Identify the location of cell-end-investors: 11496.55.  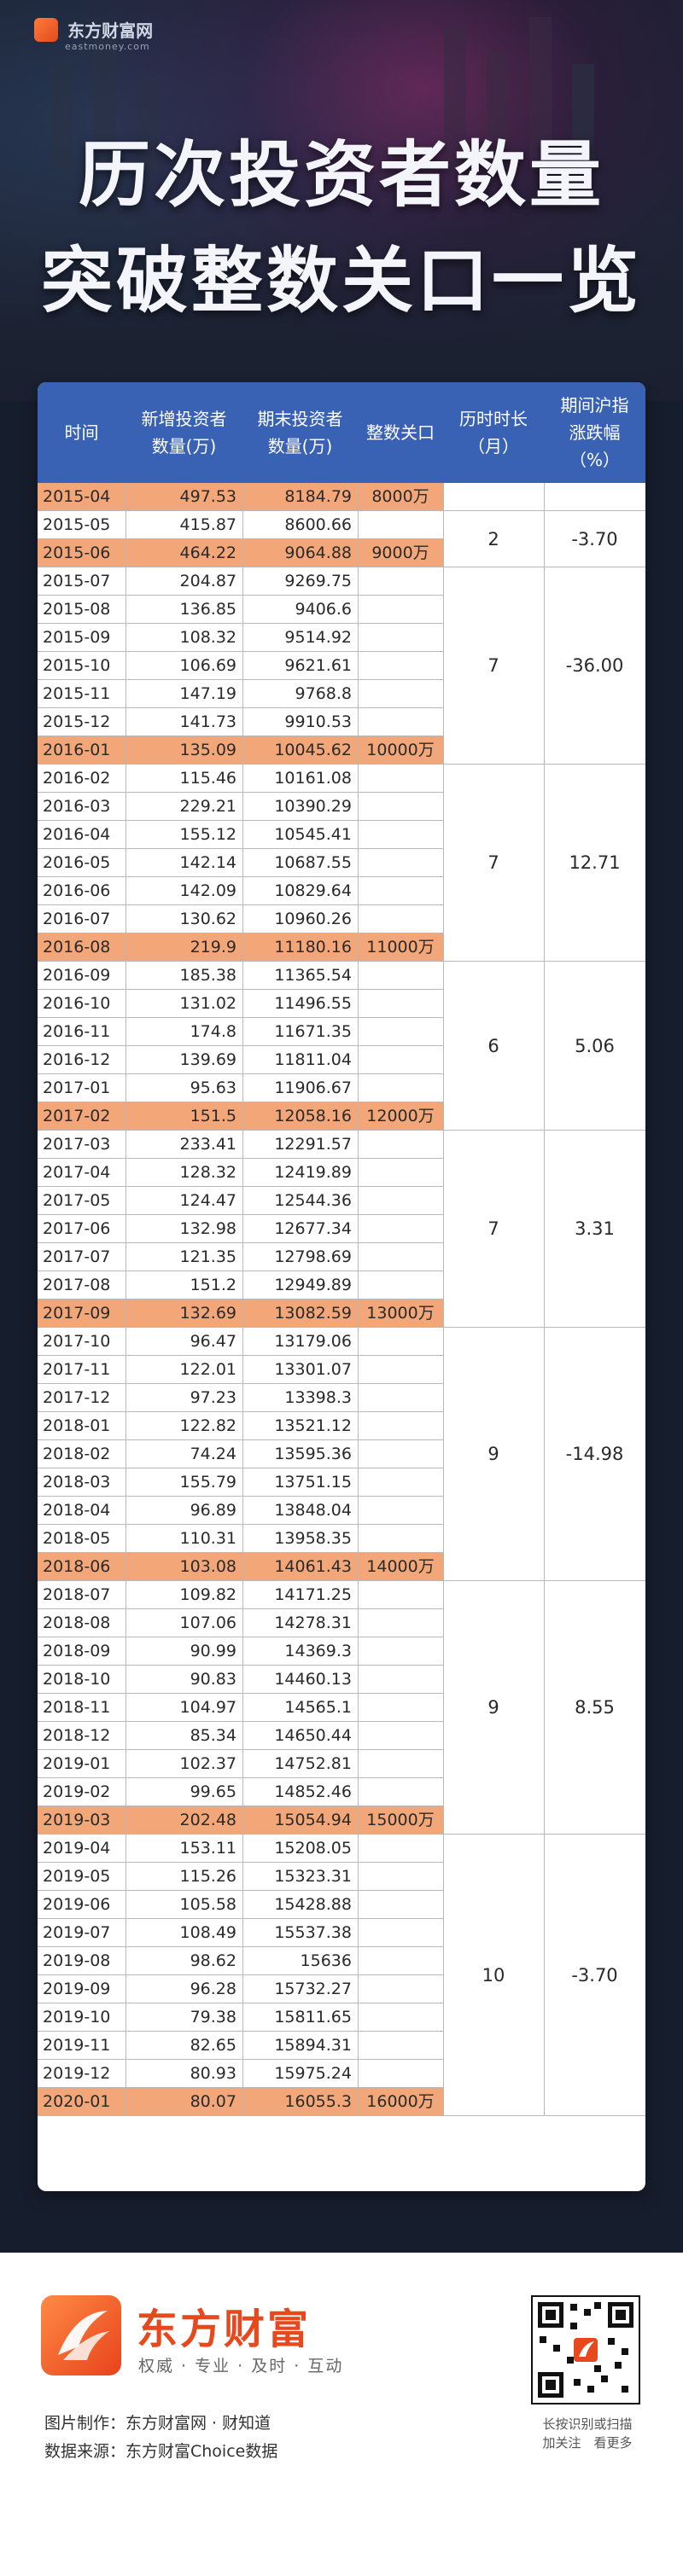
(313, 1003).